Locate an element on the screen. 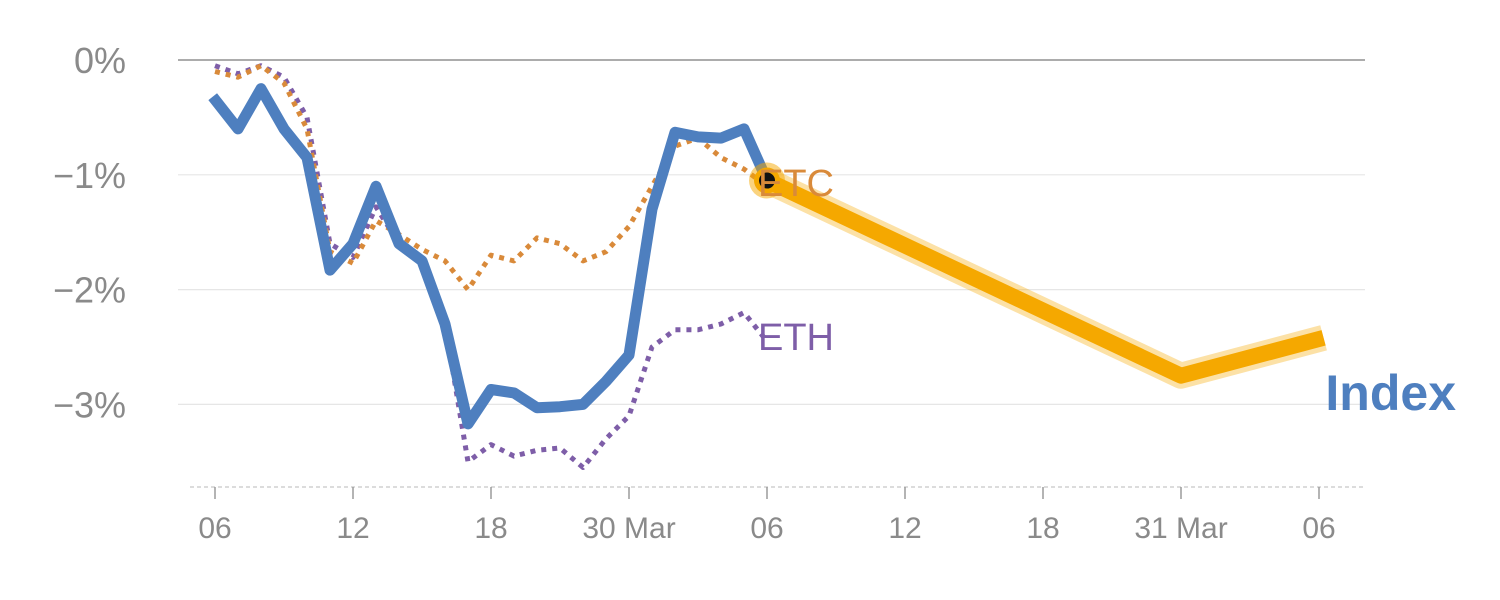  y-tick-label: −2% is located at coordinates (89, 290).